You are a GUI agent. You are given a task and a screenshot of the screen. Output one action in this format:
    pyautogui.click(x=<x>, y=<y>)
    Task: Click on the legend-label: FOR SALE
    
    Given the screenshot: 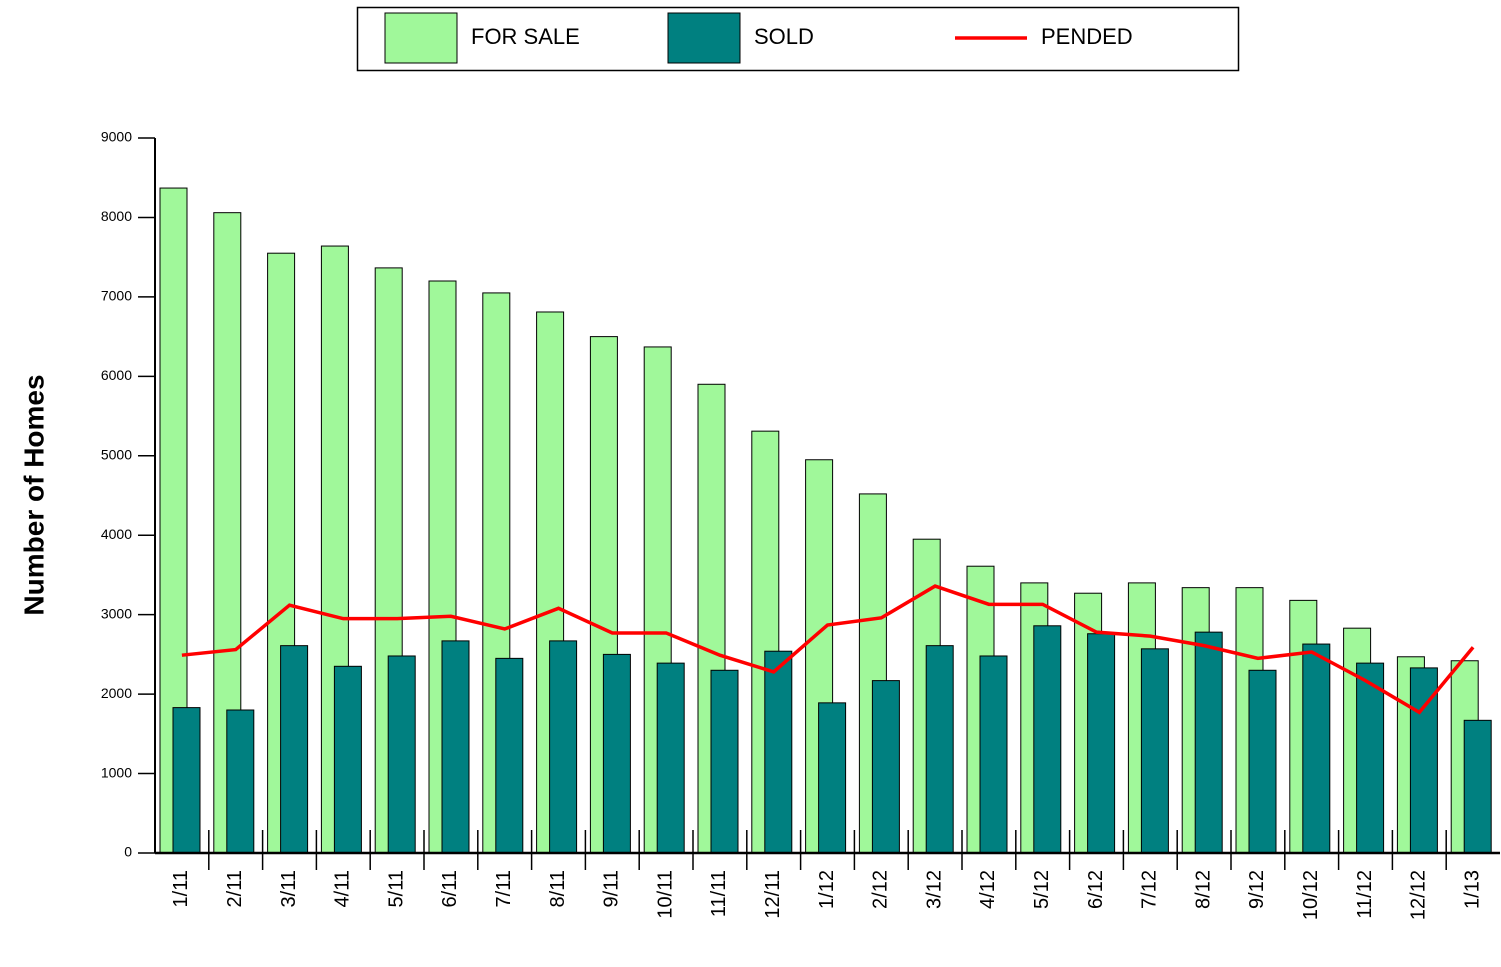 What is the action you would take?
    pyautogui.click(x=525, y=36)
    